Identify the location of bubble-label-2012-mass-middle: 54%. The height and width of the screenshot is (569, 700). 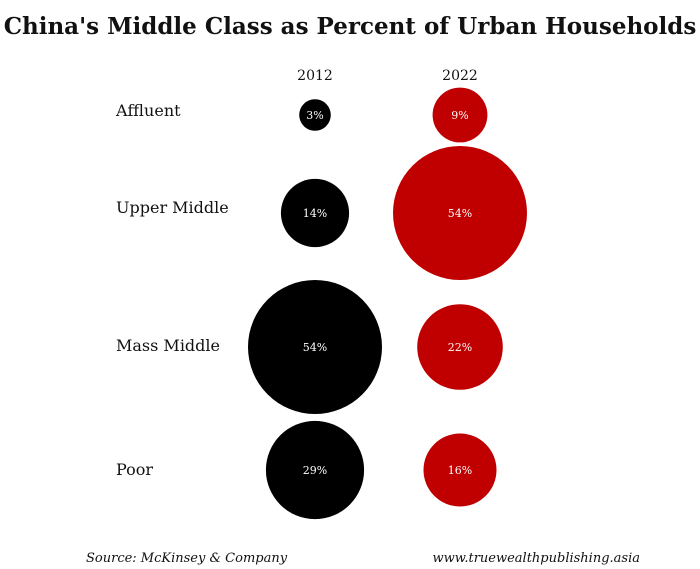
(315, 347).